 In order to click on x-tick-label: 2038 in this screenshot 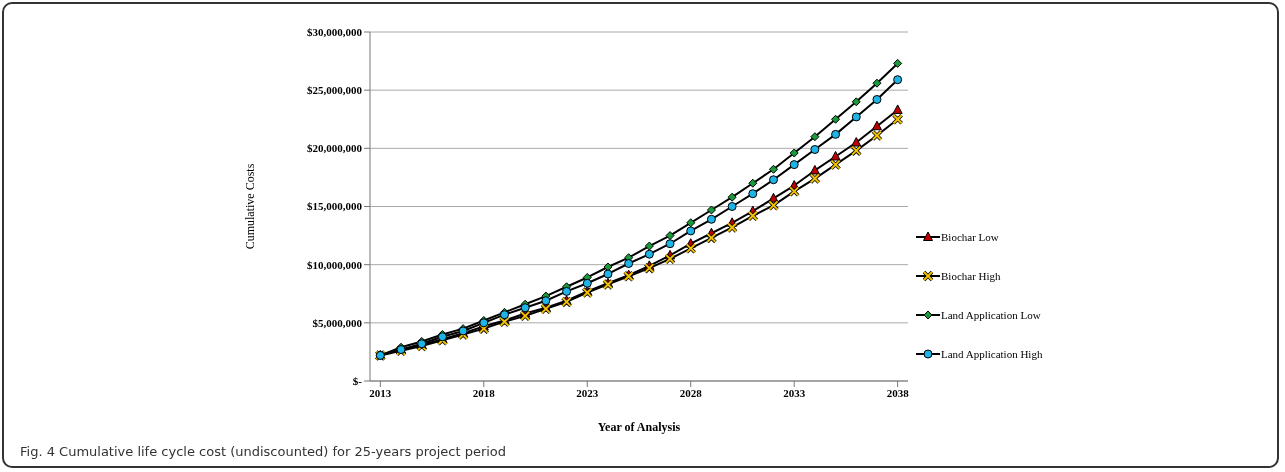, I will do `click(898, 392)`.